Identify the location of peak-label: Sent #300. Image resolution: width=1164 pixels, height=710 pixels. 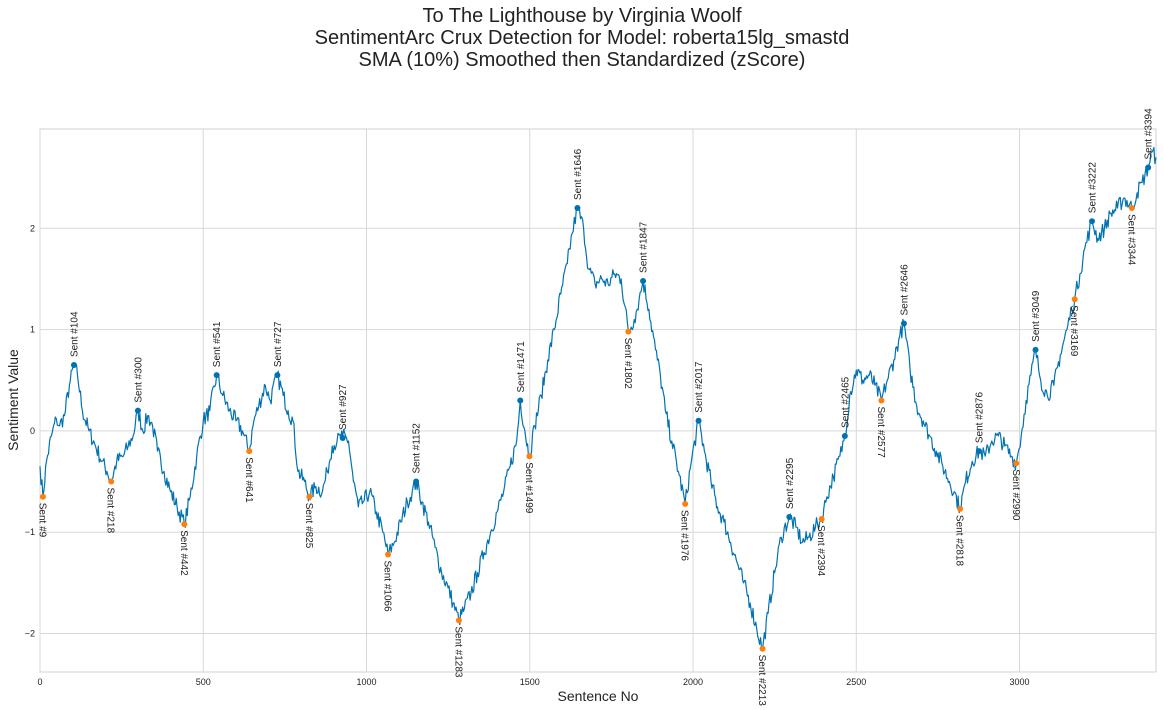
(138, 380).